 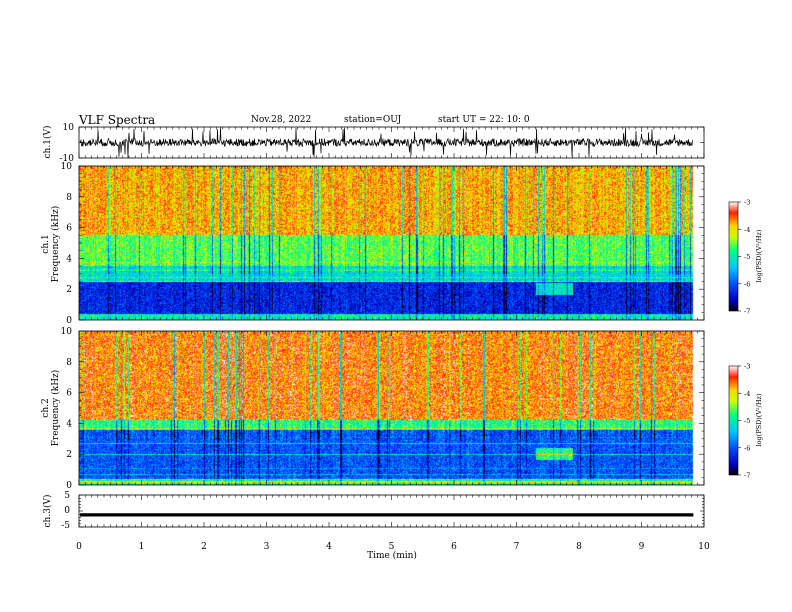 What do you see at coordinates (65, 526) in the screenshot?
I see `ch3-ytick-bottom: -5` at bounding box center [65, 526].